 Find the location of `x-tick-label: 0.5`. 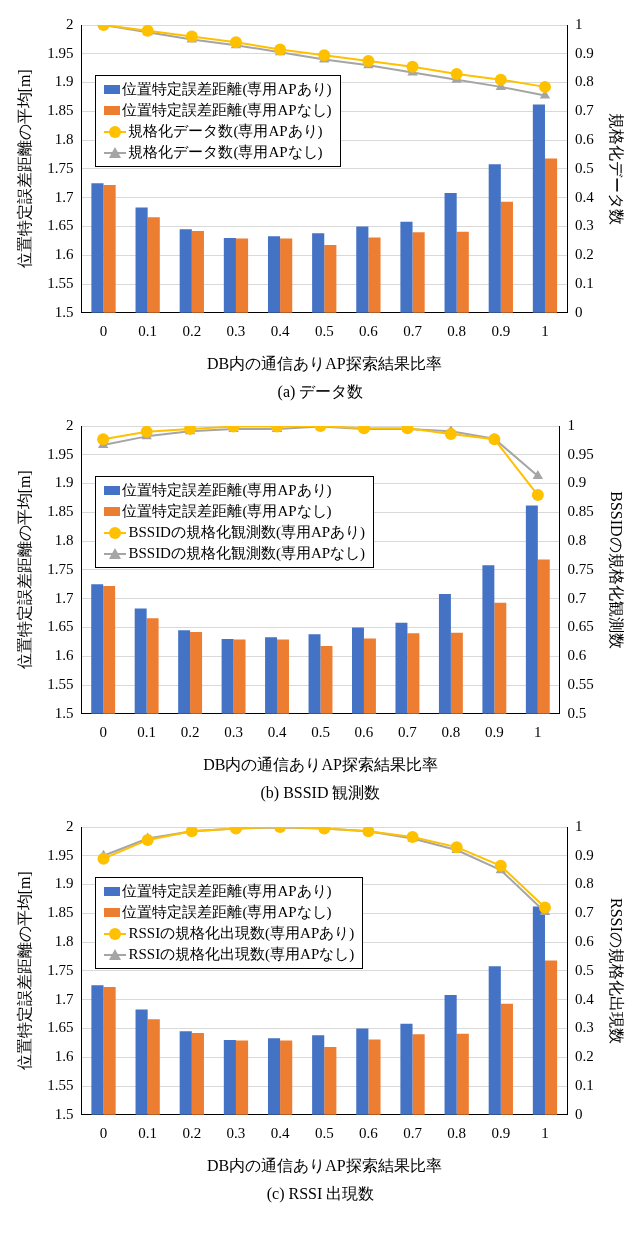

x-tick-label: 0.5 is located at coordinates (320, 731).